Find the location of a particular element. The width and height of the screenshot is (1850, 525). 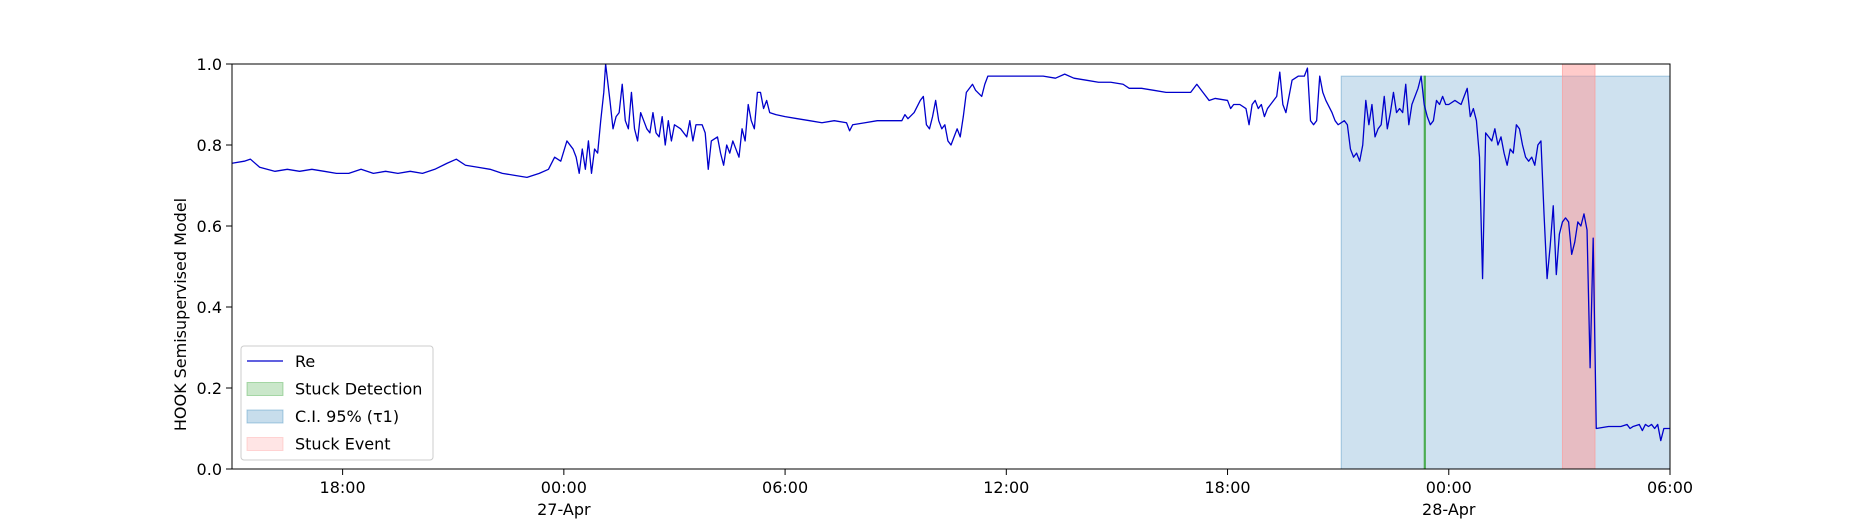

legend-label: C.I. 95% (τ1) is located at coordinates (347, 416).